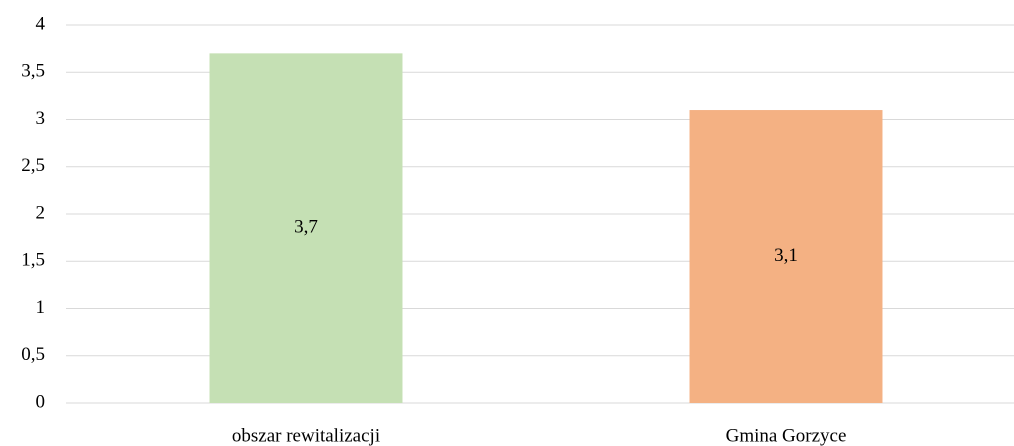 The height and width of the screenshot is (446, 1014). Describe the element at coordinates (33, 165) in the screenshot. I see `y-tick-label: 2,5` at that location.